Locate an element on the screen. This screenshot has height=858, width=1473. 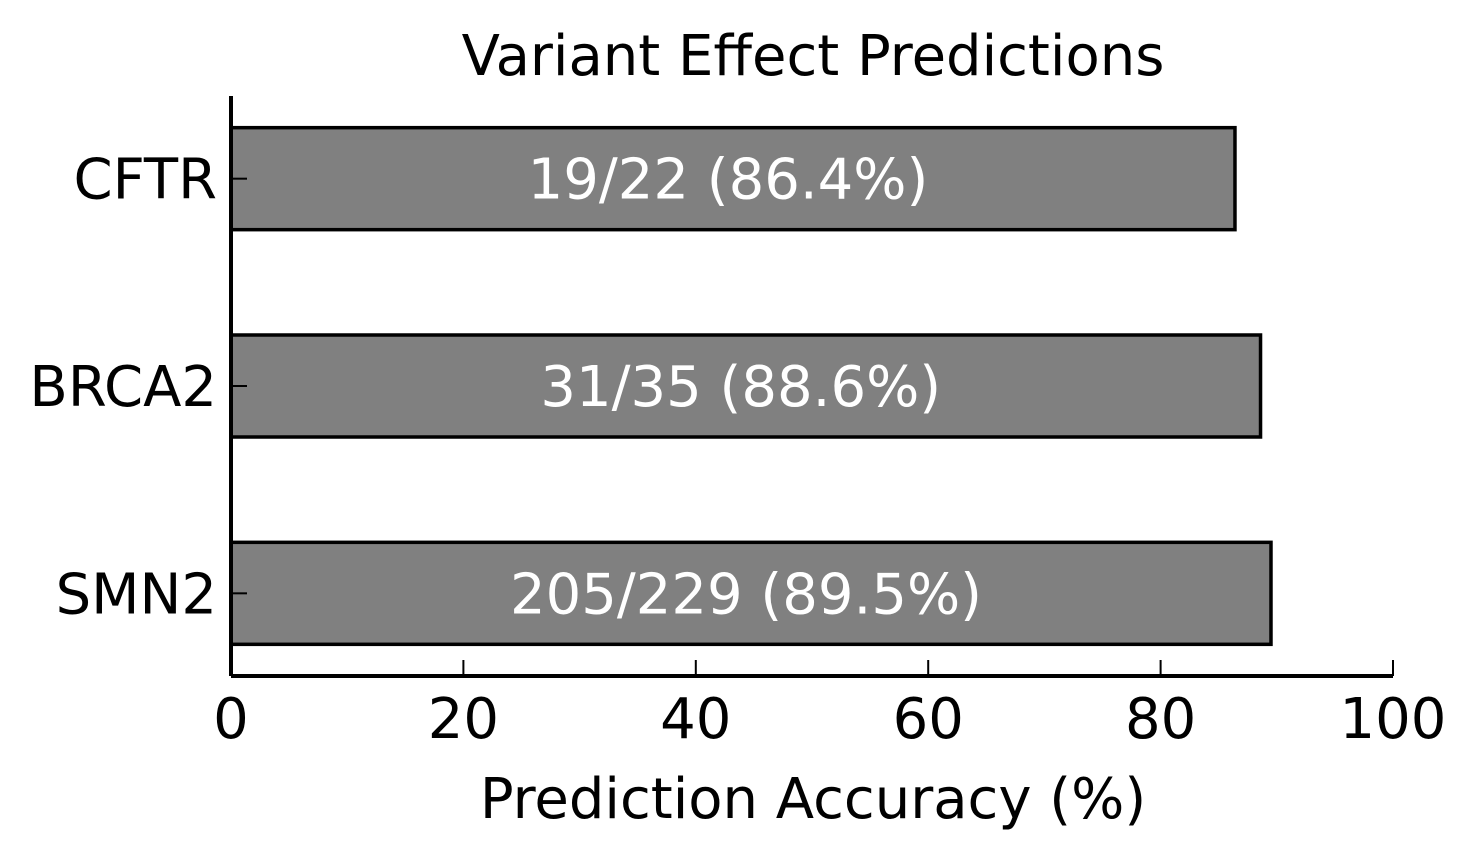
y-tick-label: SMN2 is located at coordinates (136, 594).